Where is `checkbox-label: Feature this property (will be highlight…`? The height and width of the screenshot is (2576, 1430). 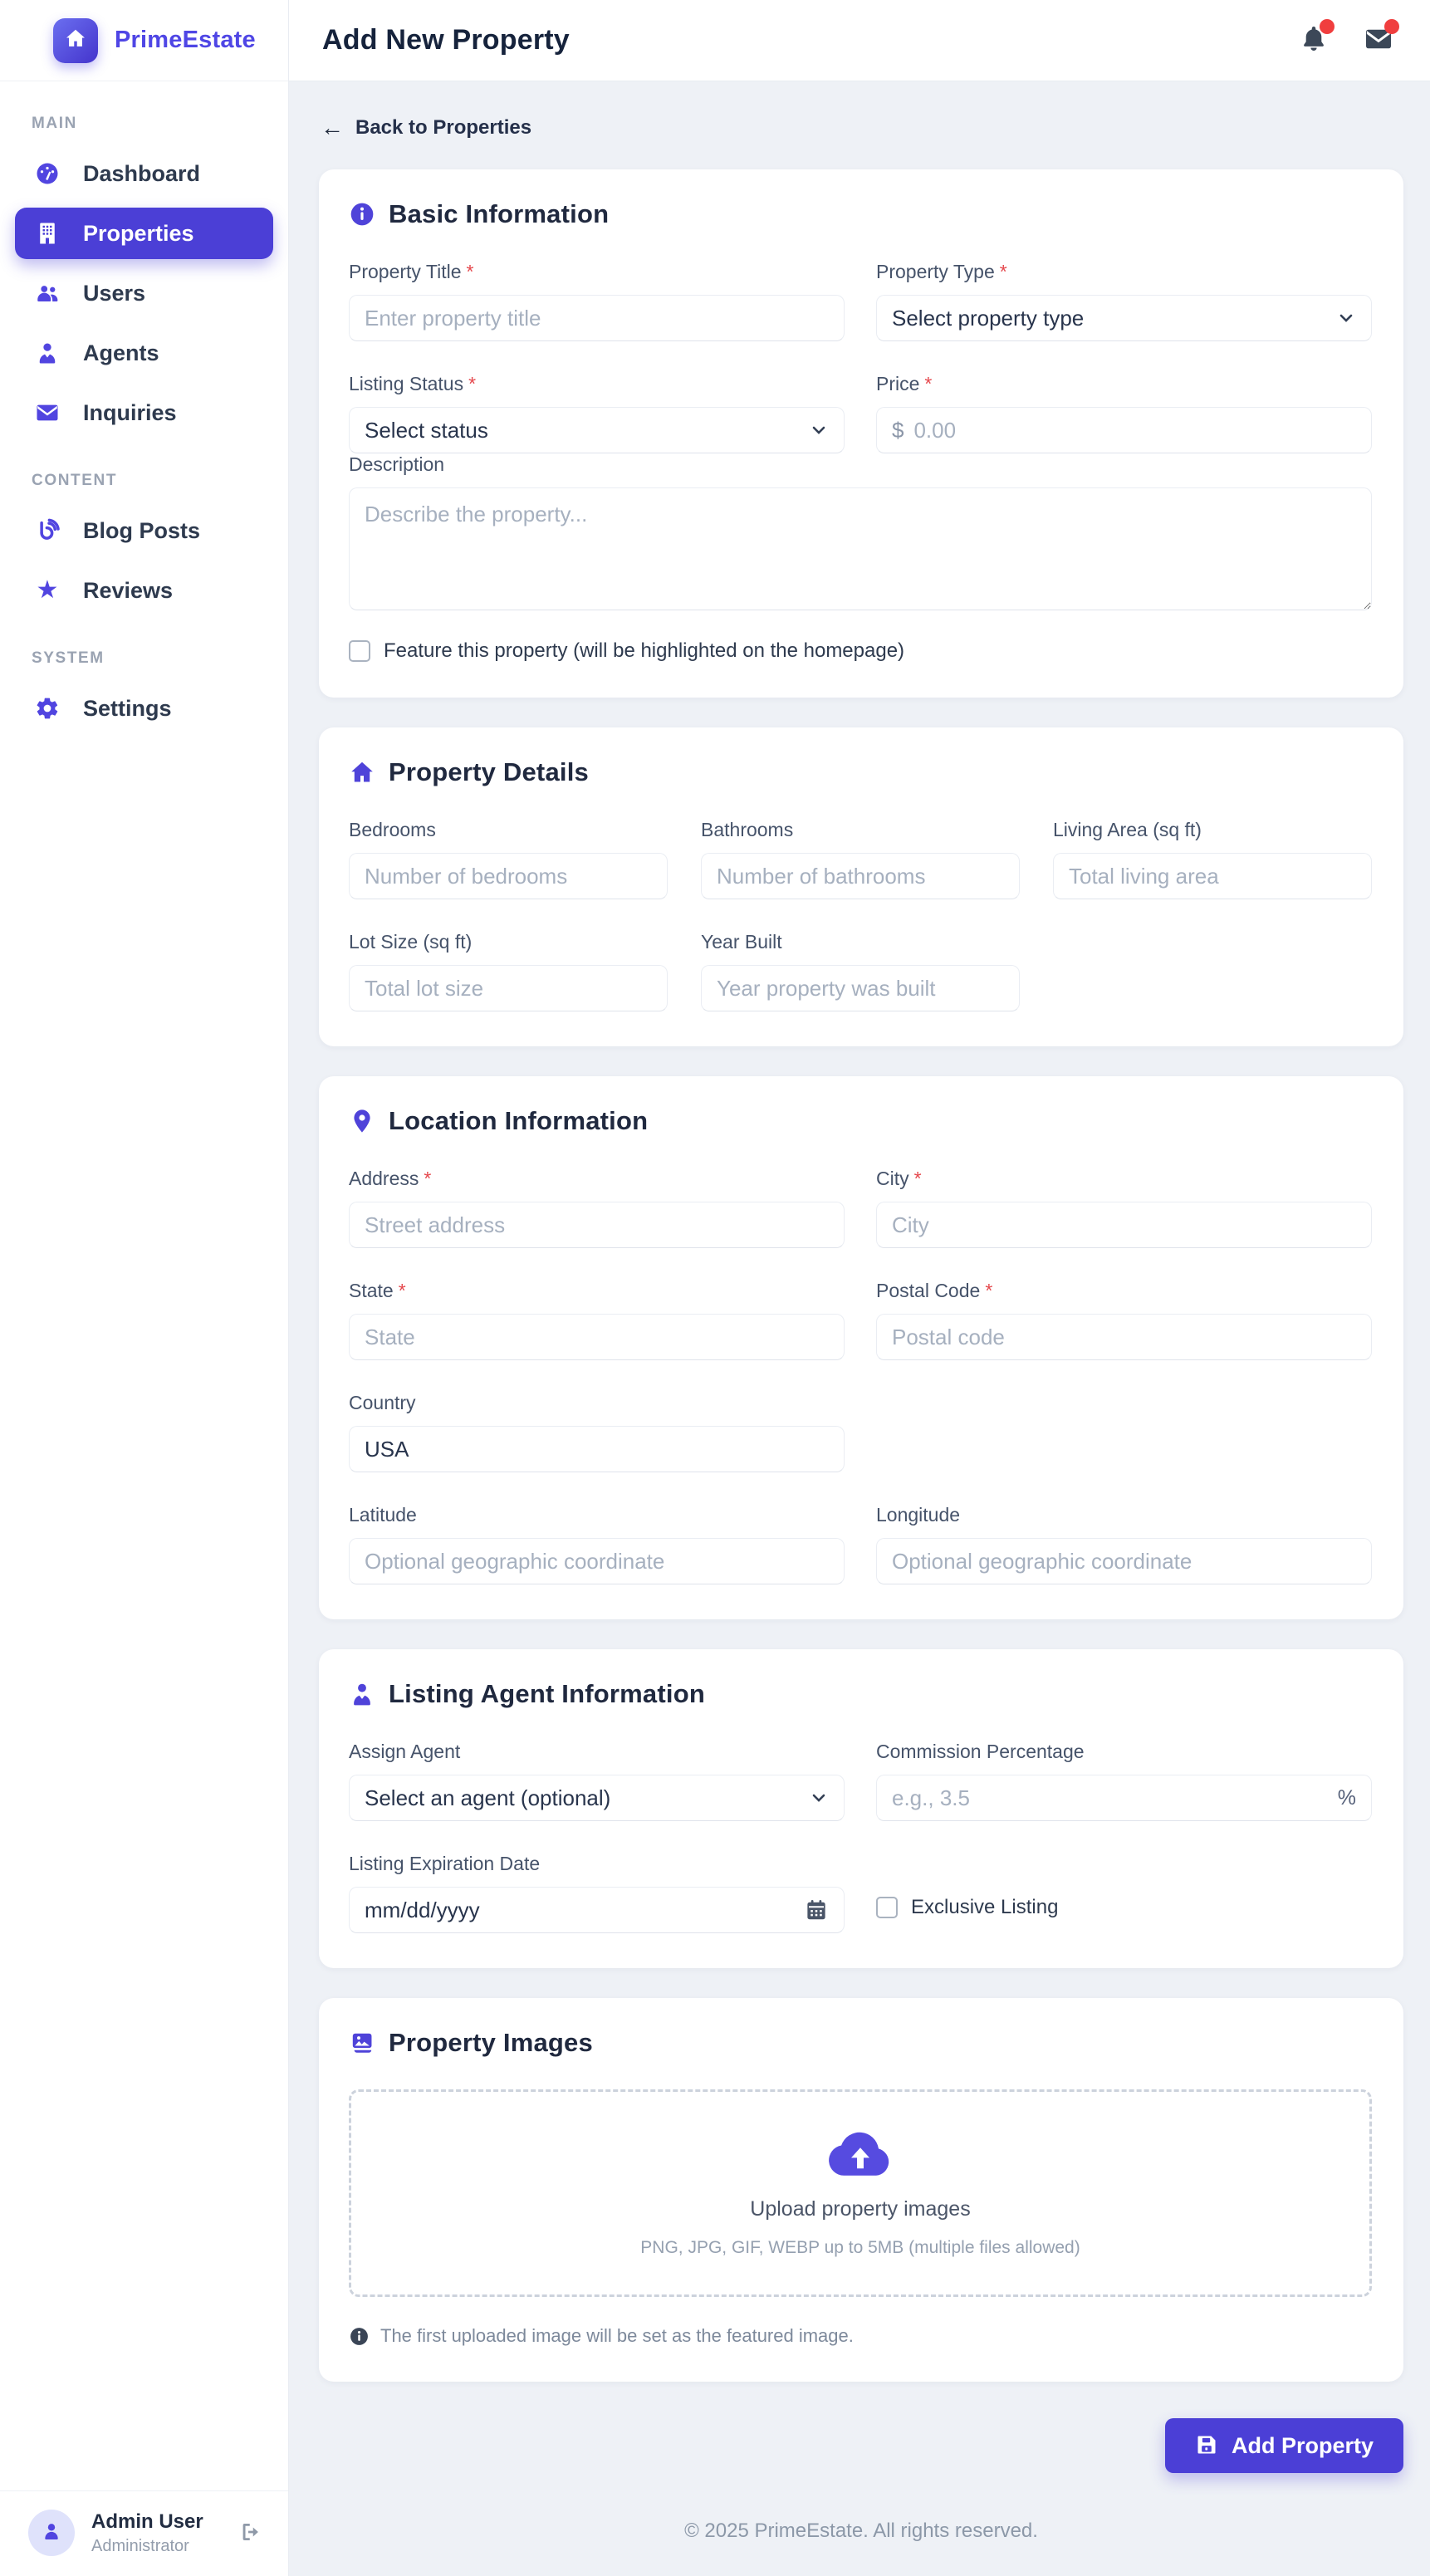 checkbox-label: Feature this property (will be highlight… is located at coordinates (644, 650).